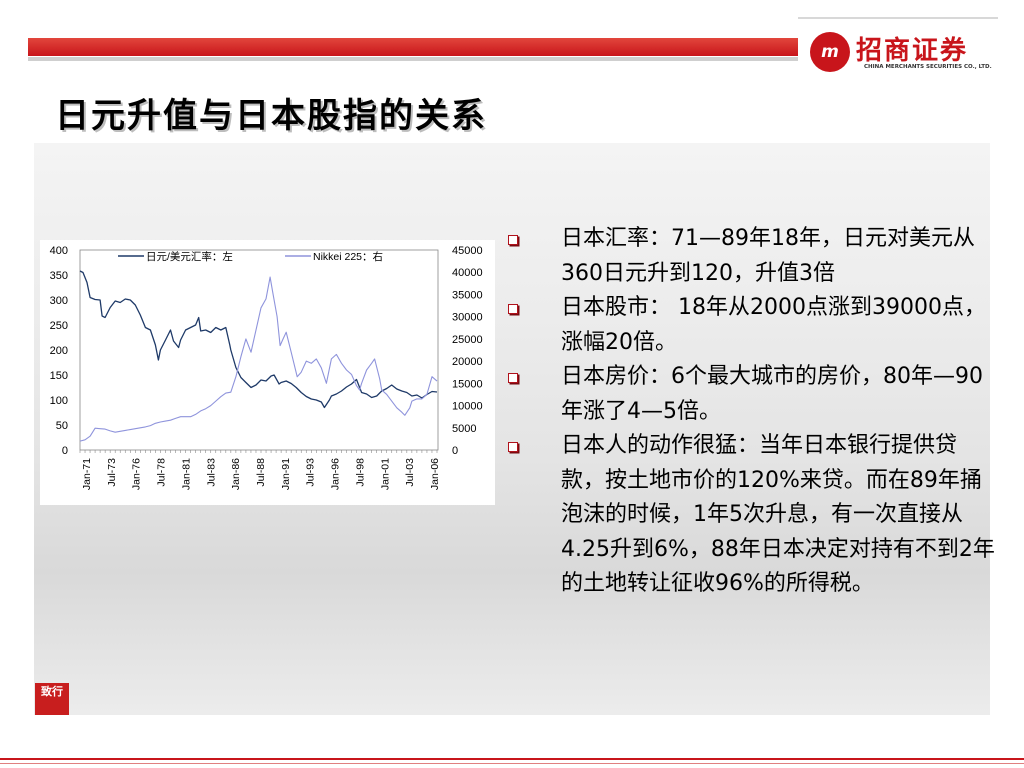 This screenshot has width=1024, height=768. Describe the element at coordinates (773, 325) in the screenshot. I see `bullet-text: 日本股市： 18年从2000点涨到39000点，涨幅20倍。` at that location.